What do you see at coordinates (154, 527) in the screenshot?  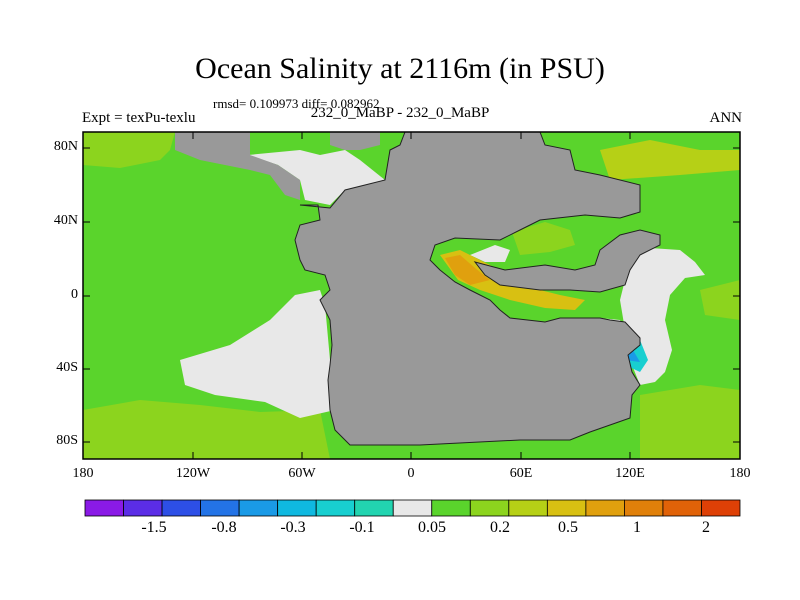 I see `colorbar-label: -1.5` at bounding box center [154, 527].